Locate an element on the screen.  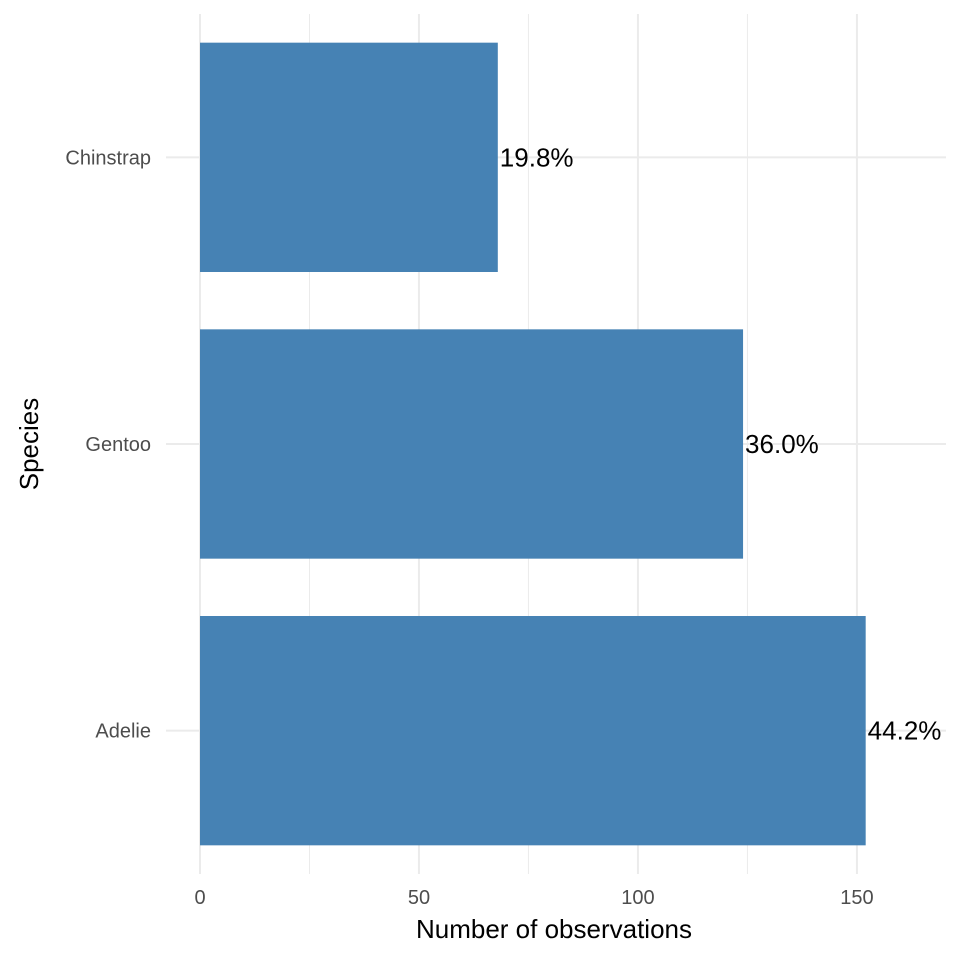
data-label-gentoo: 36.0% is located at coordinates (782, 444).